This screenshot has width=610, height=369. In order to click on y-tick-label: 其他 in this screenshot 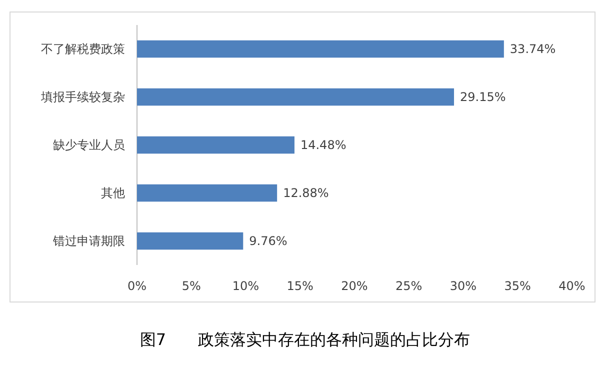, I will do `click(113, 193)`.